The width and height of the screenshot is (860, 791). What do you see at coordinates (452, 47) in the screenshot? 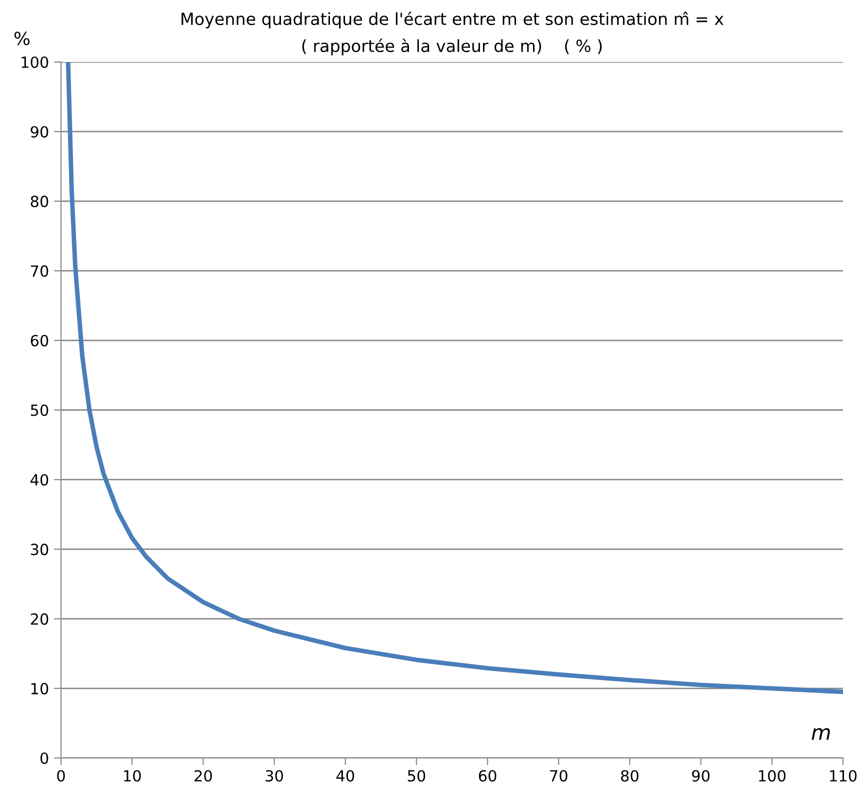
I see `chart-subtitle: ( rapportée à la valeur de m) ( % )` at bounding box center [452, 47].